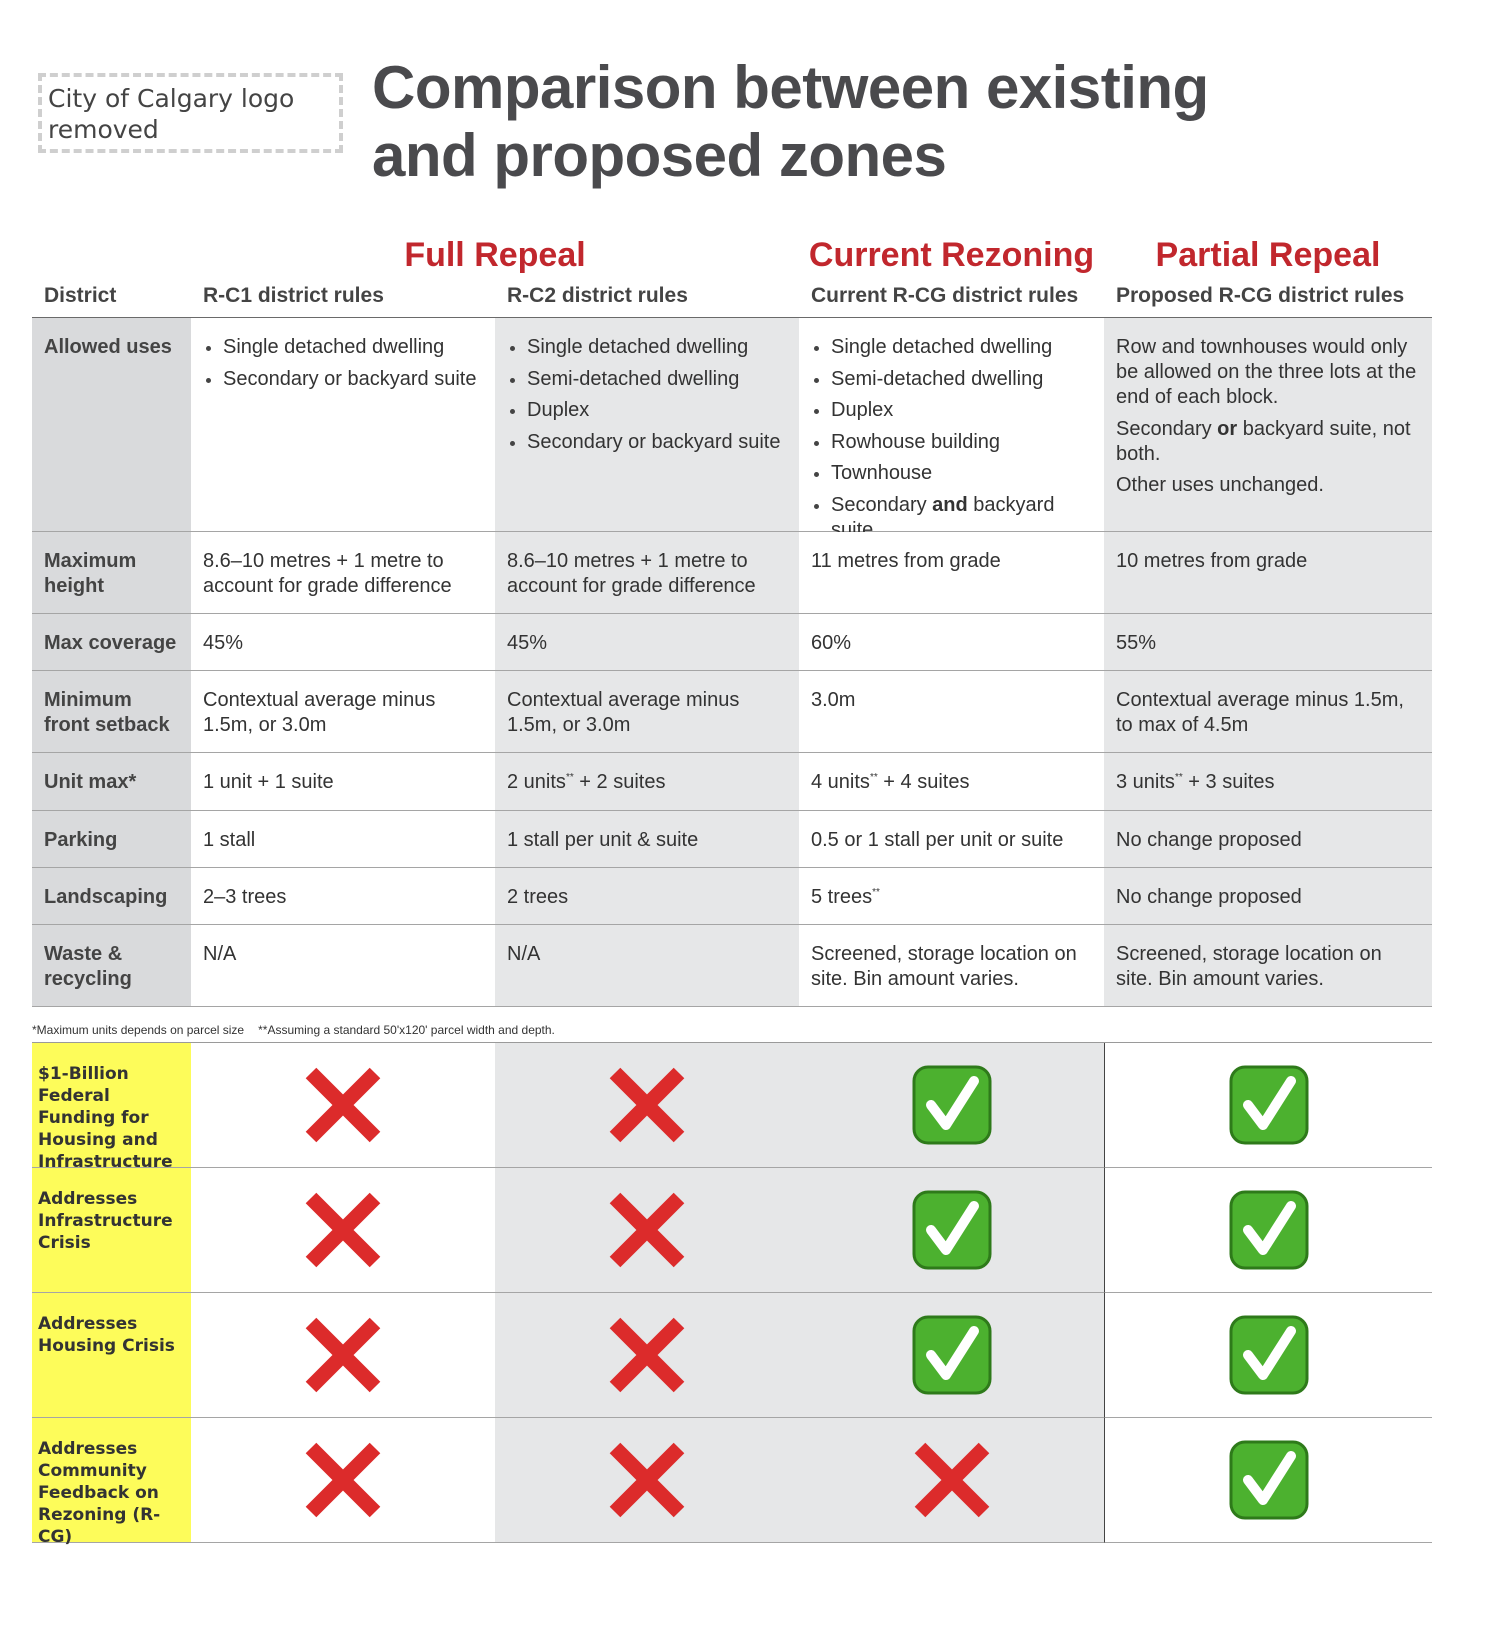 The width and height of the screenshot is (1500, 1627). I want to click on bullet-item: Townhouse, so click(952, 473).